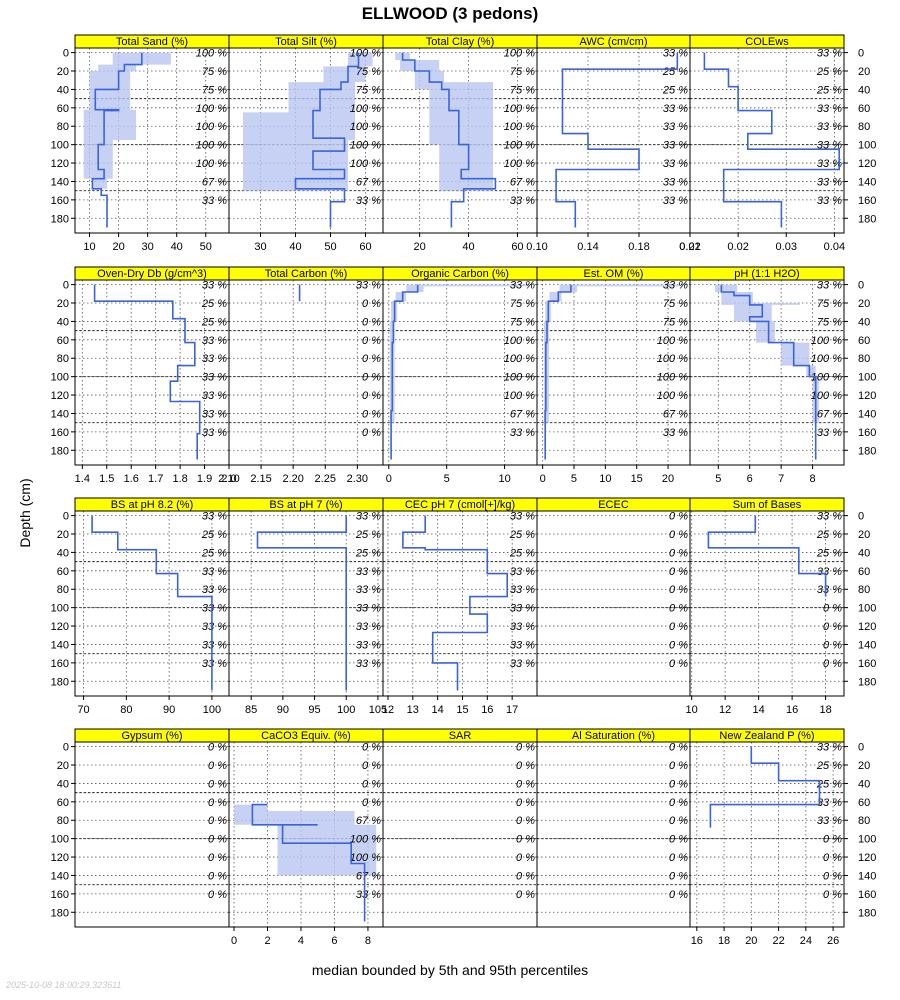 The width and height of the screenshot is (900, 1000). I want to click on x-tick-label: 70, so click(83, 710).